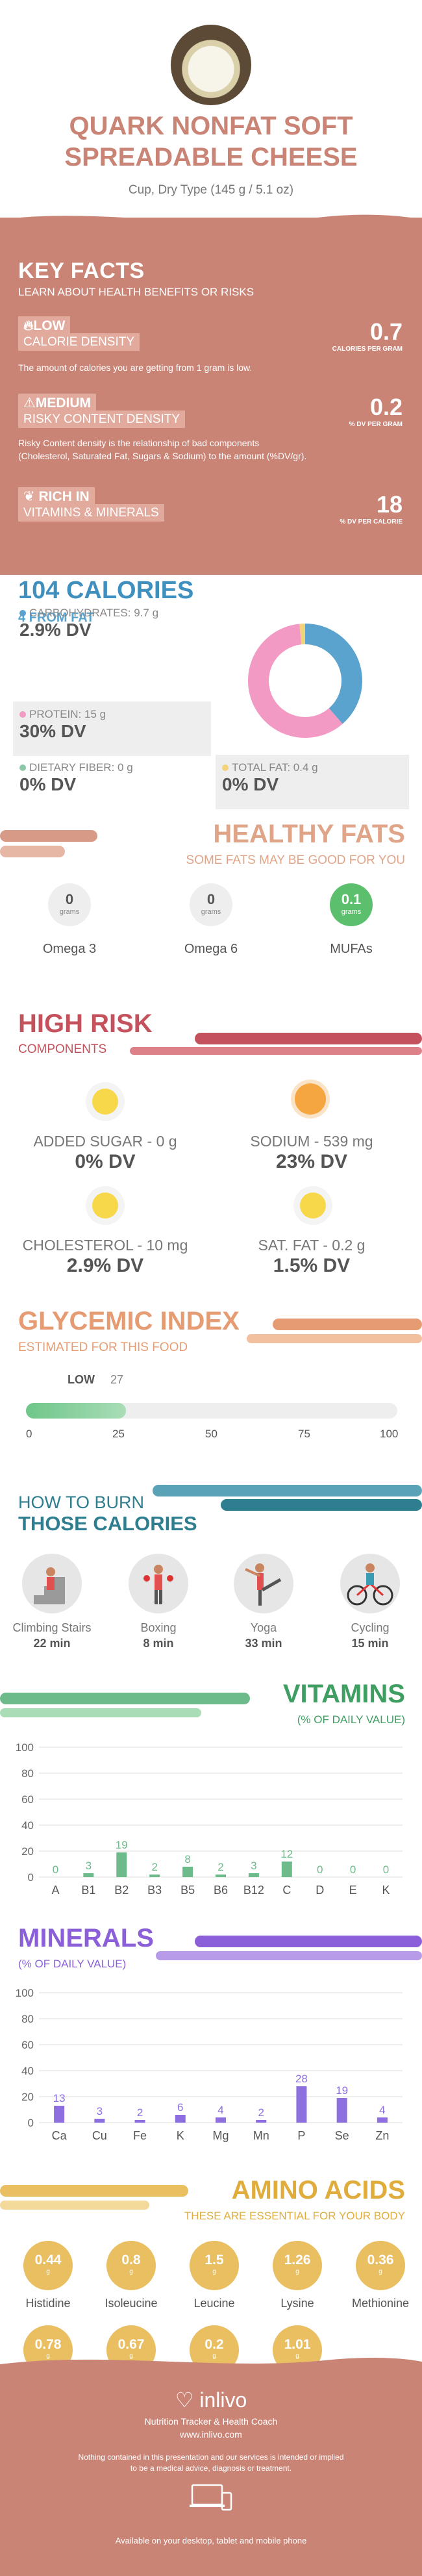 This screenshot has height=2576, width=422. What do you see at coordinates (117, 1380) in the screenshot?
I see `gi-value: 27` at bounding box center [117, 1380].